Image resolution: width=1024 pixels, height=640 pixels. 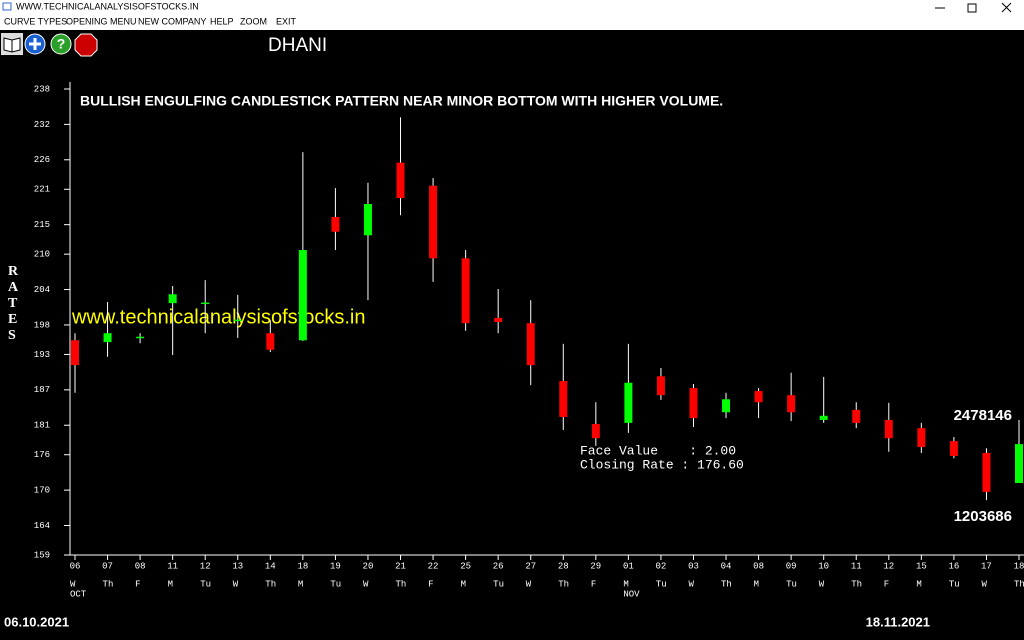 What do you see at coordinates (7, 6) in the screenshot?
I see `app-icon` at bounding box center [7, 6].